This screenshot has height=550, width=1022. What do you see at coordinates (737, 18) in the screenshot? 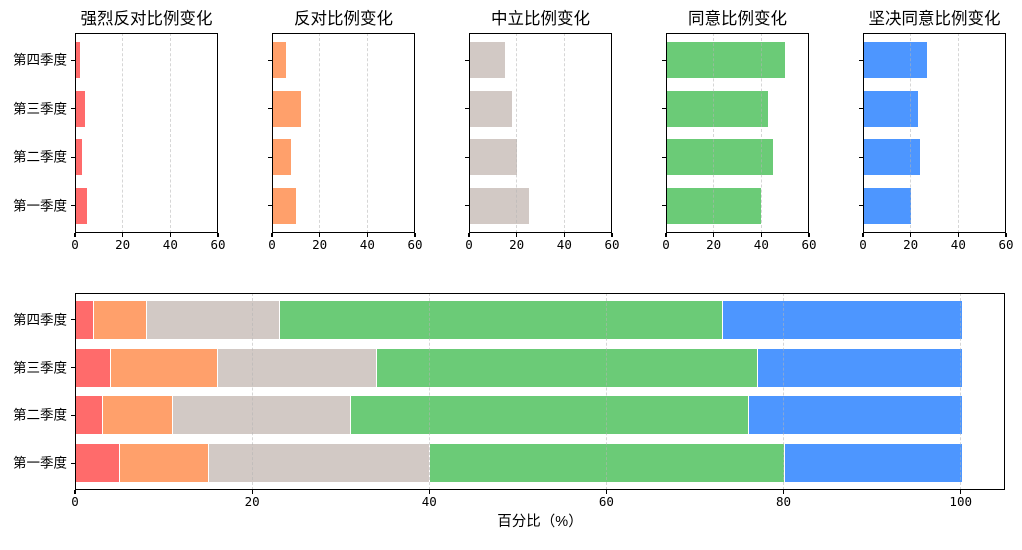
I see `subplot-title: 同意比例变化` at bounding box center [737, 18].